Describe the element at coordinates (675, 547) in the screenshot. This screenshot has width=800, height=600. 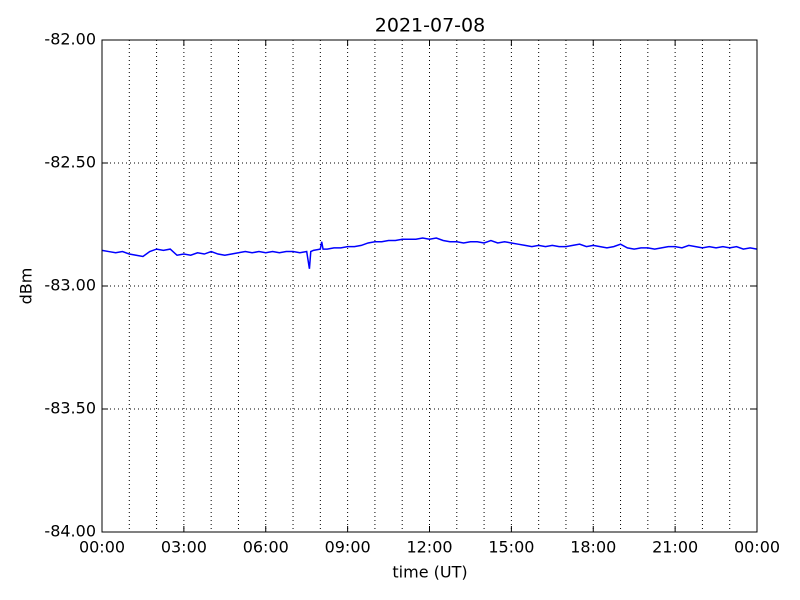
I see `x-tick-label: 21:00` at that location.